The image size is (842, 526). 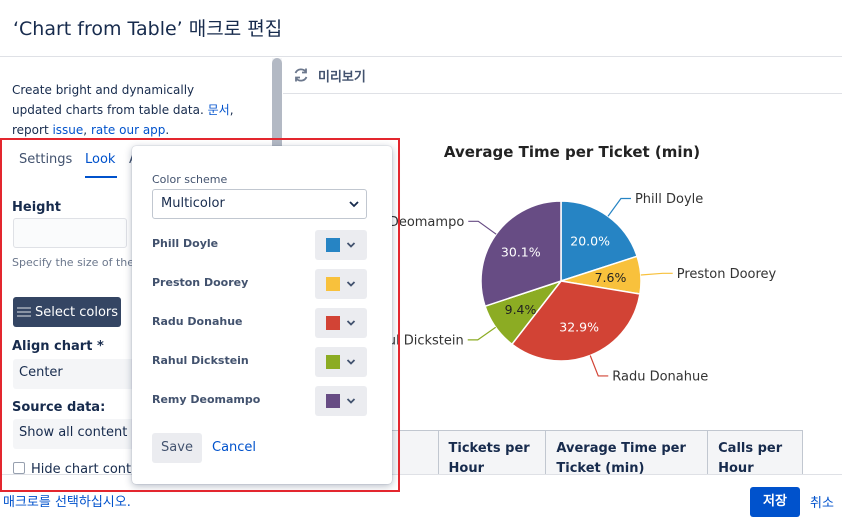 What do you see at coordinates (128, 130) in the screenshot?
I see `rate-app-link: rate our app` at bounding box center [128, 130].